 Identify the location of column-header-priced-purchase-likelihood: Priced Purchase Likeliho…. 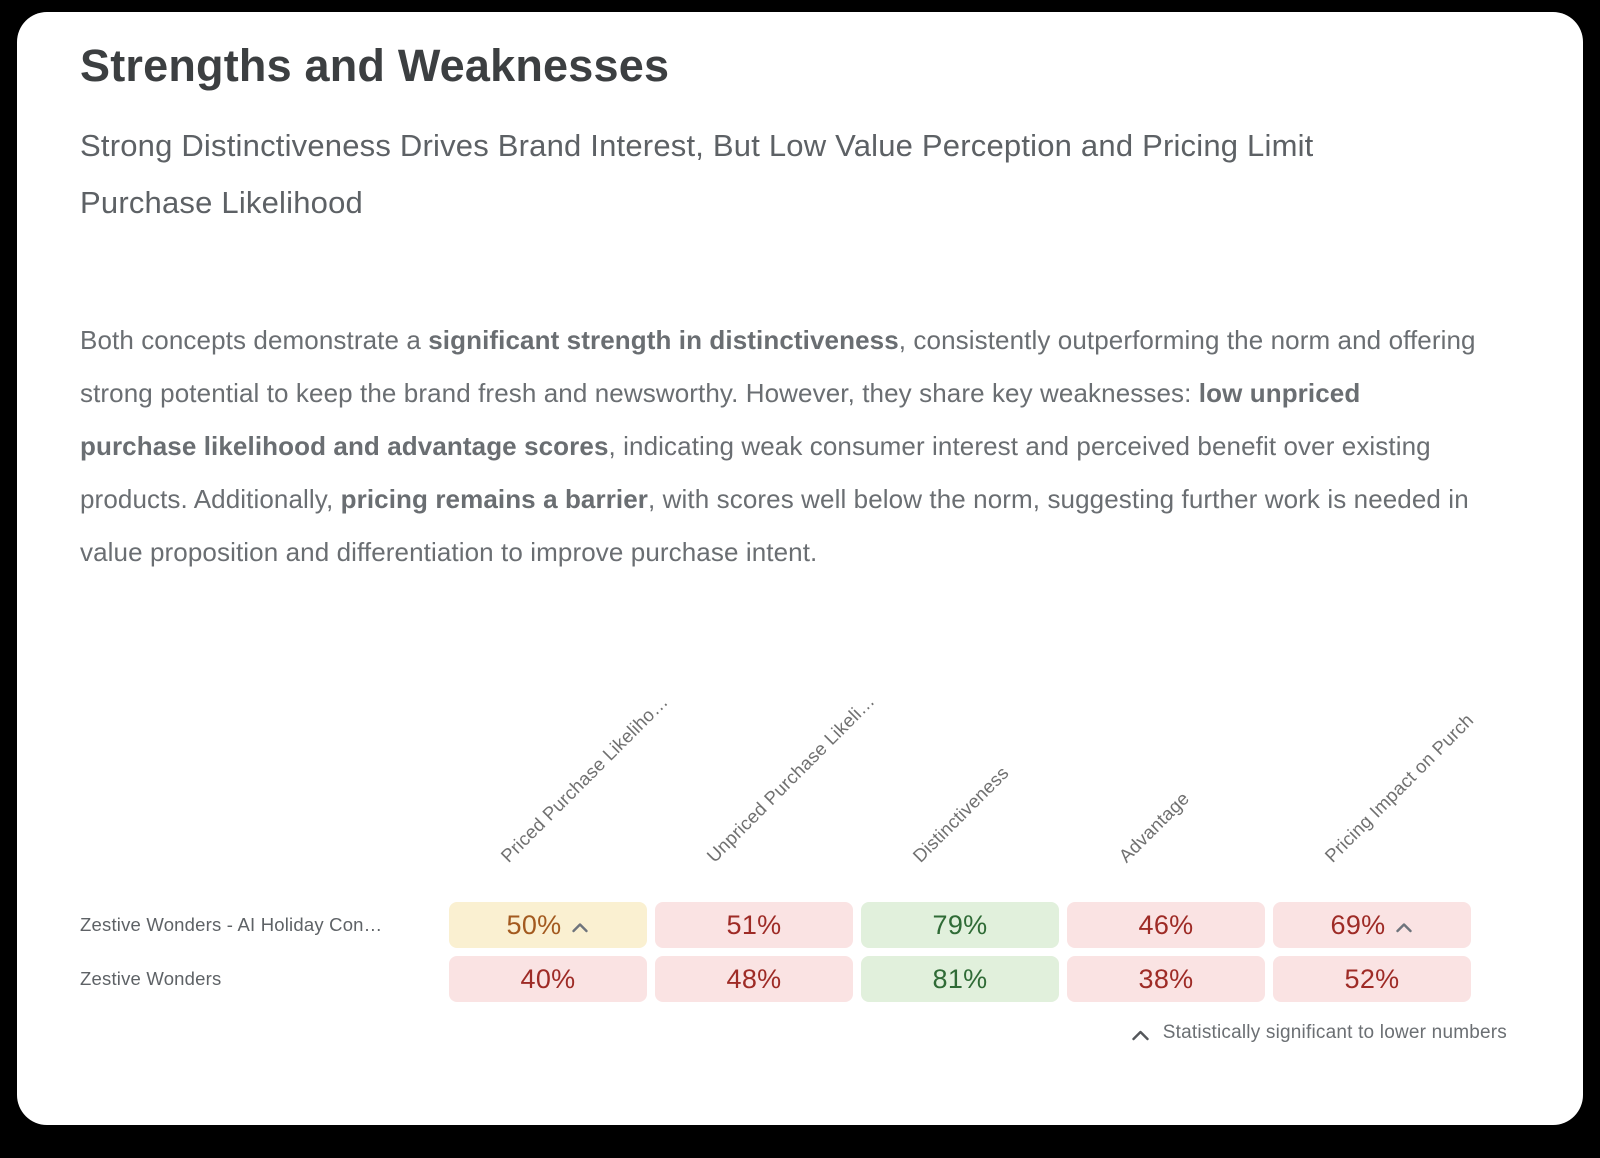
(584, 778).